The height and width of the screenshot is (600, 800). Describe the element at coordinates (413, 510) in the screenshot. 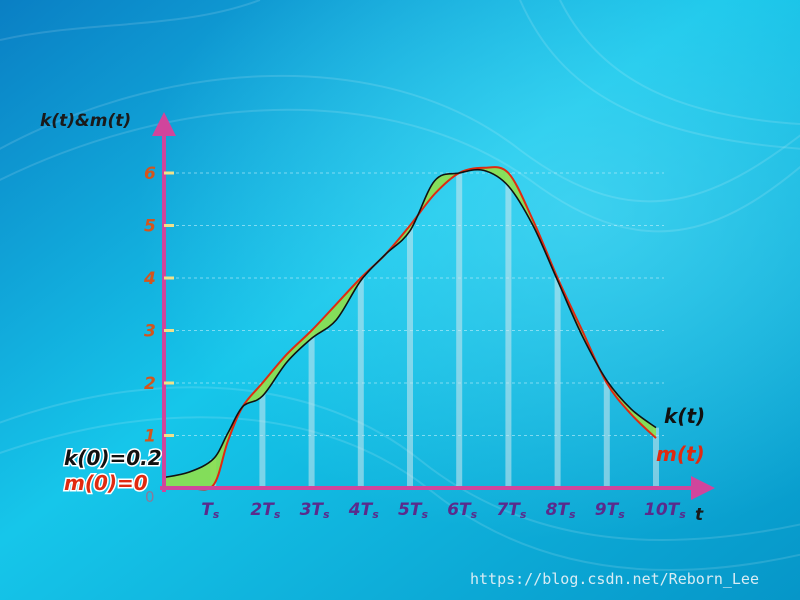

I see `x-tick-label-5: 5Ts` at that location.